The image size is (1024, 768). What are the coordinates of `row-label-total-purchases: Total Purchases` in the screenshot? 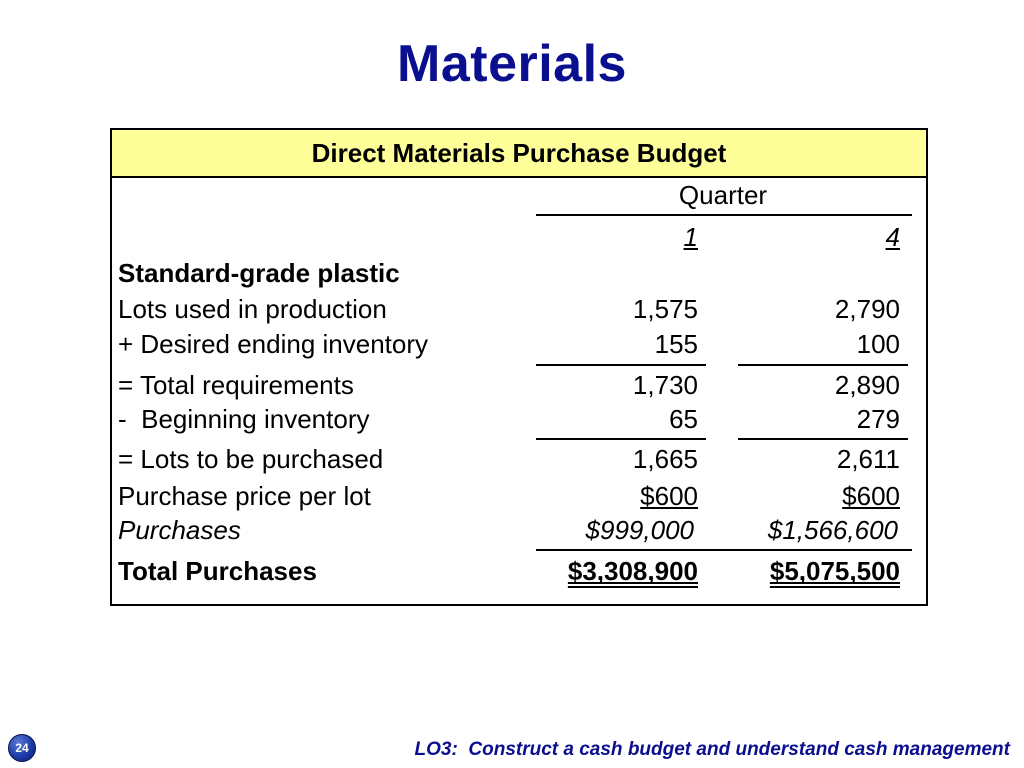 It's located at (217, 571).